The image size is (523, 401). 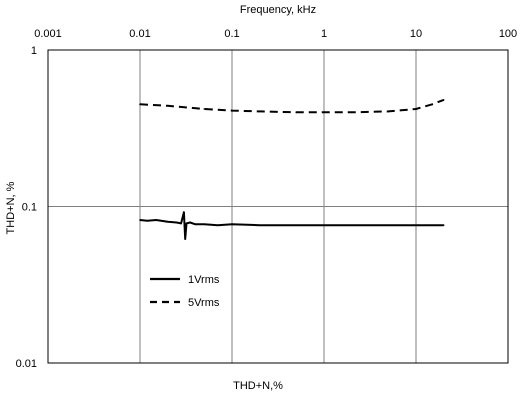 I want to click on x-tick-1: 1, so click(x=324, y=34).